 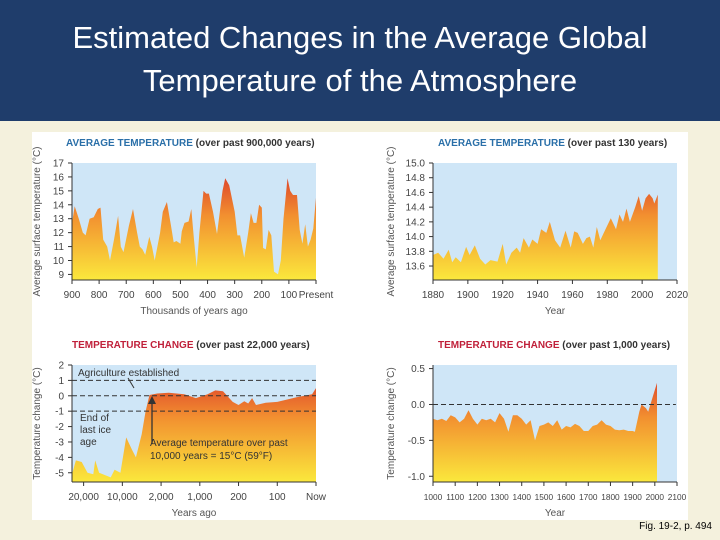 What do you see at coordinates (59, 205) in the screenshot?
I see `y-tick-label: 14` at bounding box center [59, 205].